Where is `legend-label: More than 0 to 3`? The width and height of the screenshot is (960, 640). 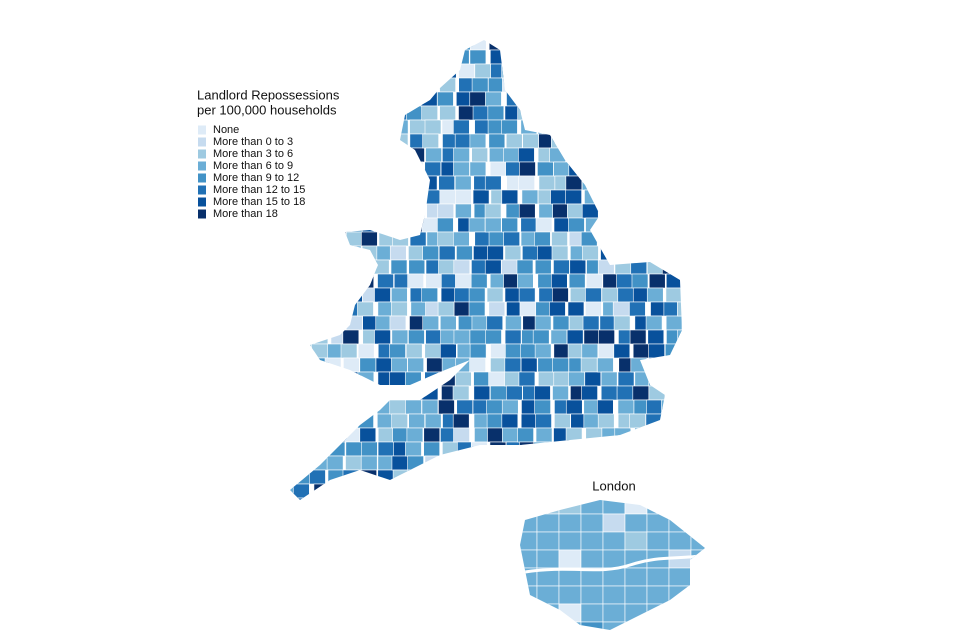
legend-label: More than 0 to 3 is located at coordinates (253, 142).